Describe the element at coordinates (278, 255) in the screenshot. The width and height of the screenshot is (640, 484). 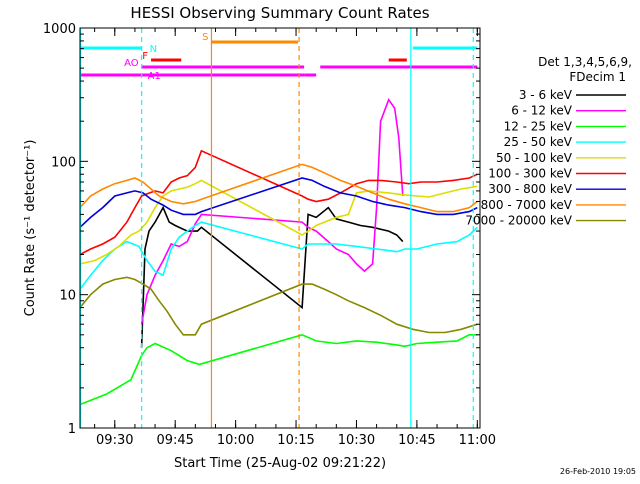
I see `series-line-25-50-kev` at that location.